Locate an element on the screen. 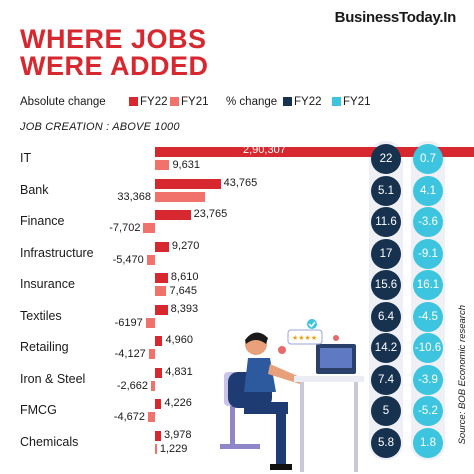 Image resolution: width=474 pixels, height=474 pixels. category-label: Chemicals is located at coordinates (49, 441).